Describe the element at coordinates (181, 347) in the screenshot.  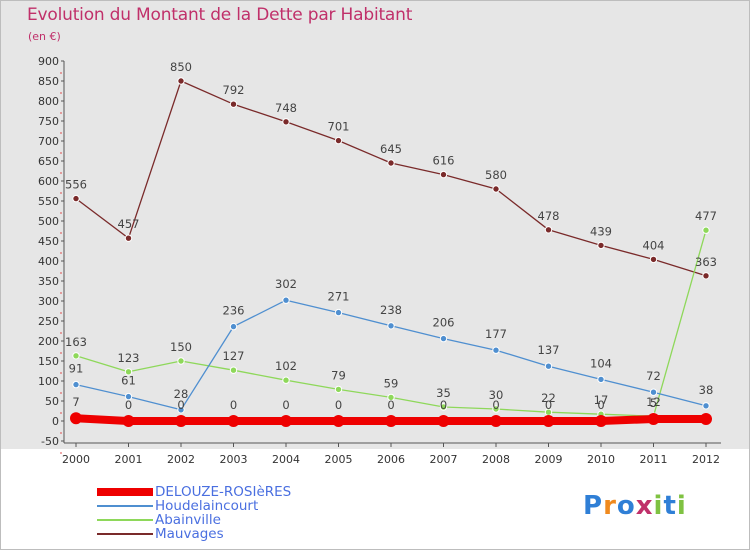
I see `data-label: 150` at that location.